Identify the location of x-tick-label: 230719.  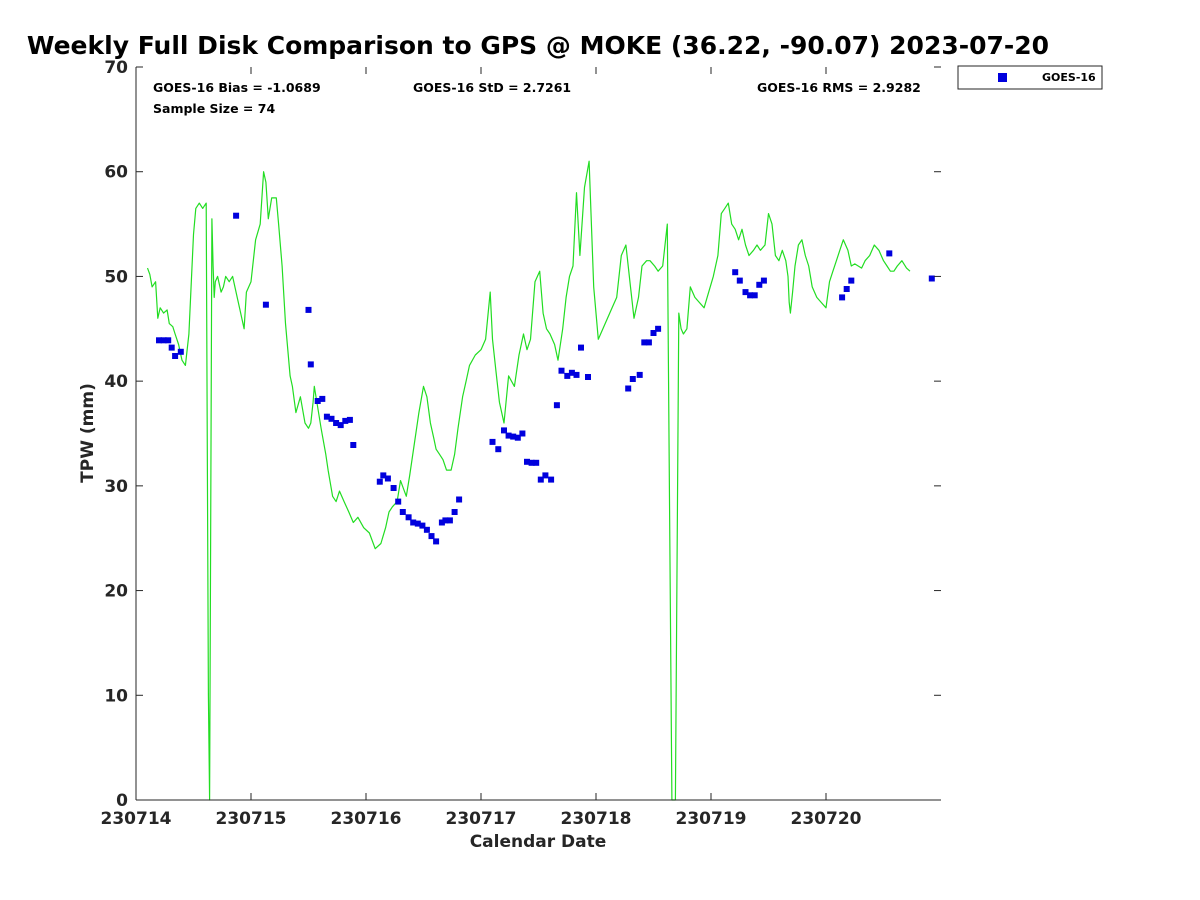
(711, 819).